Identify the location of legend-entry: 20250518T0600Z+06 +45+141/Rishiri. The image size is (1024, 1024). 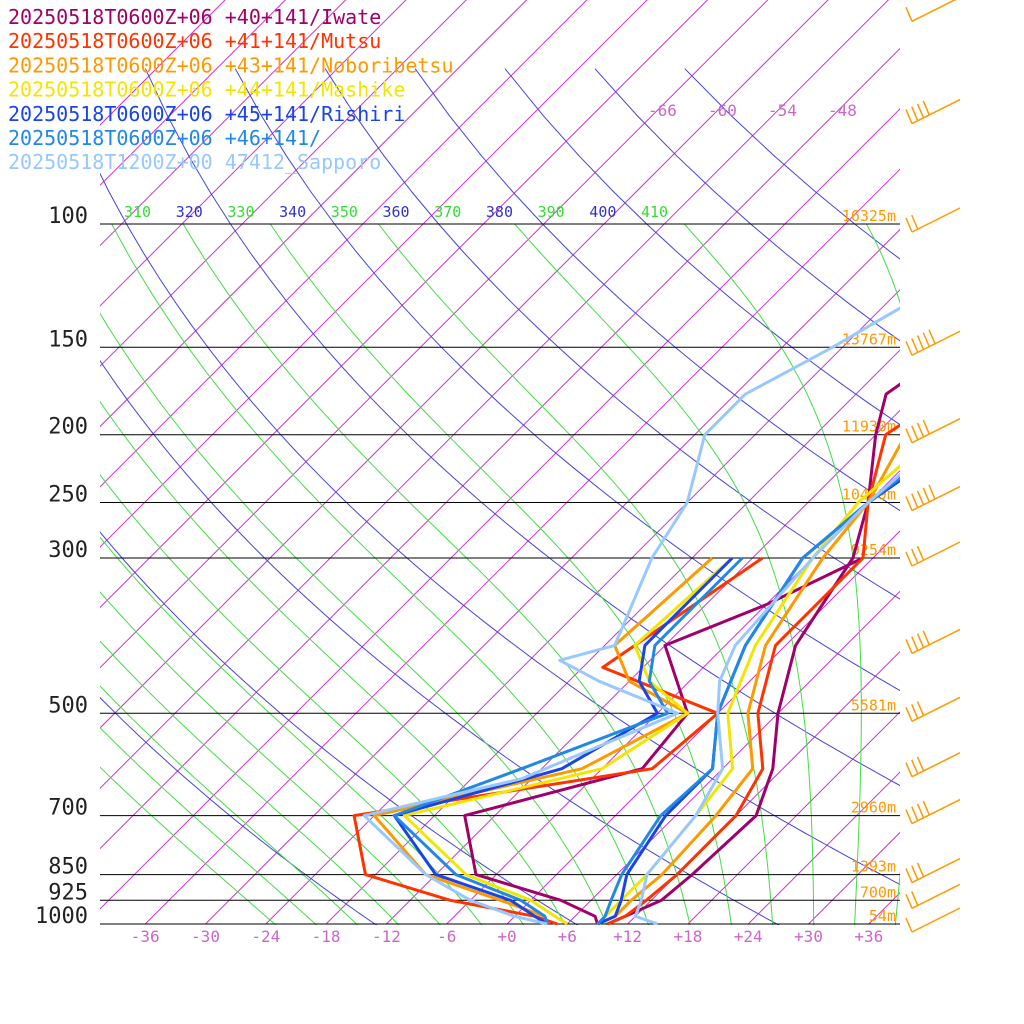
(206, 114).